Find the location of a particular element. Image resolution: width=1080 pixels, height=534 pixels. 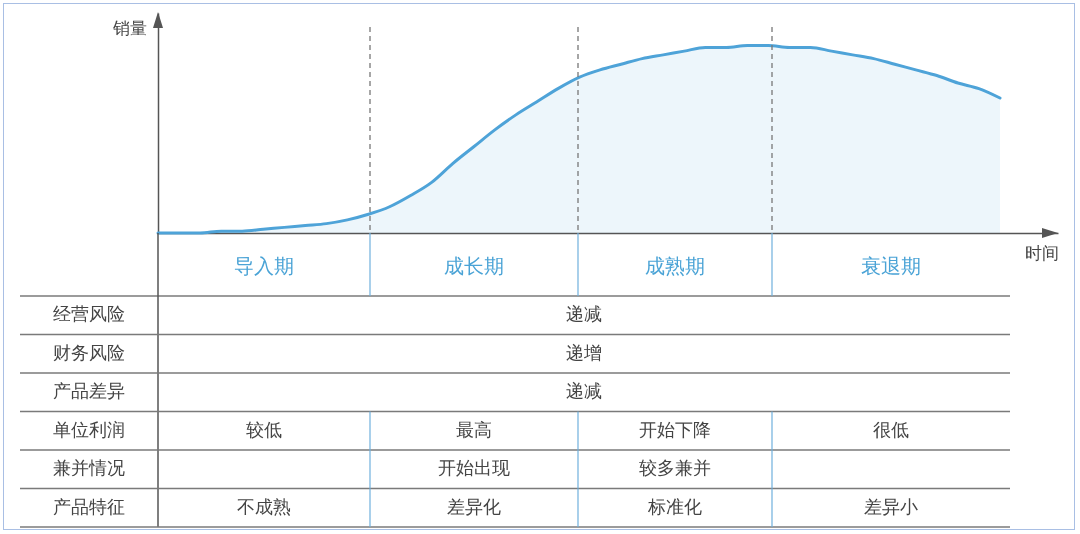

category-label: 衰退期 is located at coordinates (891, 265).